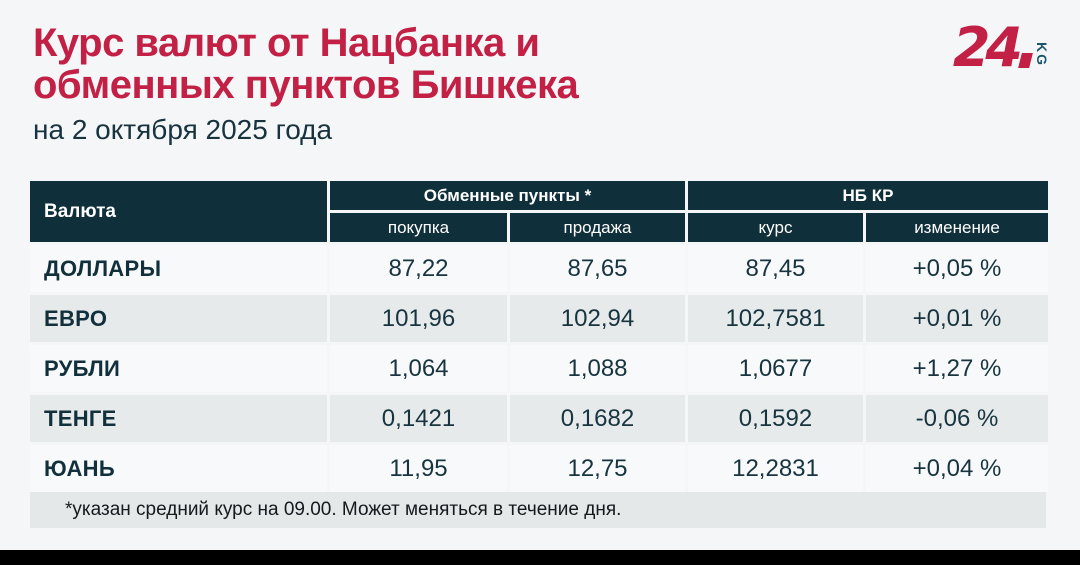  Describe the element at coordinates (418, 268) in the screenshot. I see `buy-value-cell: 87,22` at that location.